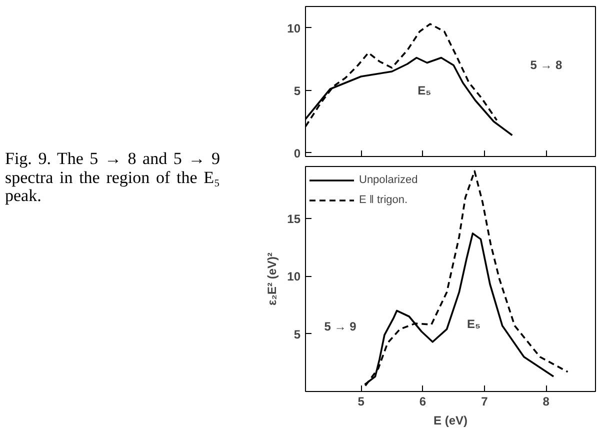 This screenshot has width=601, height=435. Describe the element at coordinates (546, 65) in the screenshot. I see `annotation: 5 → 8` at that location.